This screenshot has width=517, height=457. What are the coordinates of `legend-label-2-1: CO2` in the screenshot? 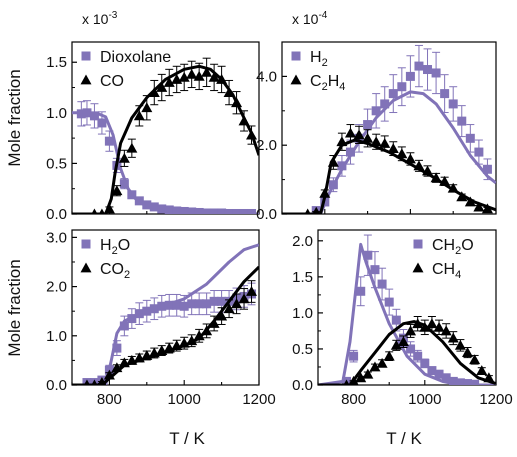 It's located at (115, 271).